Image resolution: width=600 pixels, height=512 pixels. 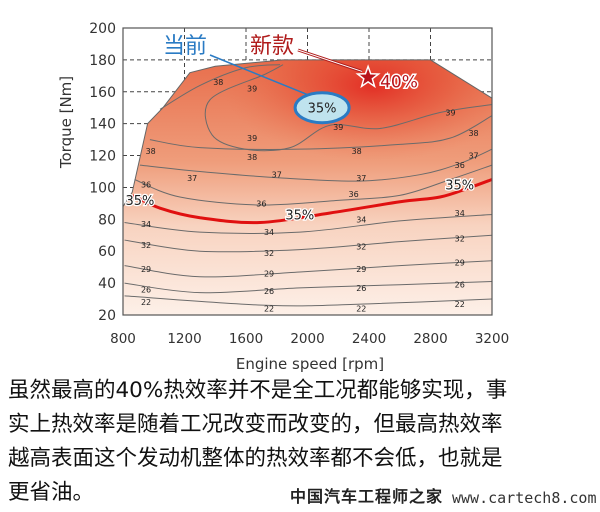 What do you see at coordinates (107, 316) in the screenshot?
I see `y-tick-label: 20` at bounding box center [107, 316].